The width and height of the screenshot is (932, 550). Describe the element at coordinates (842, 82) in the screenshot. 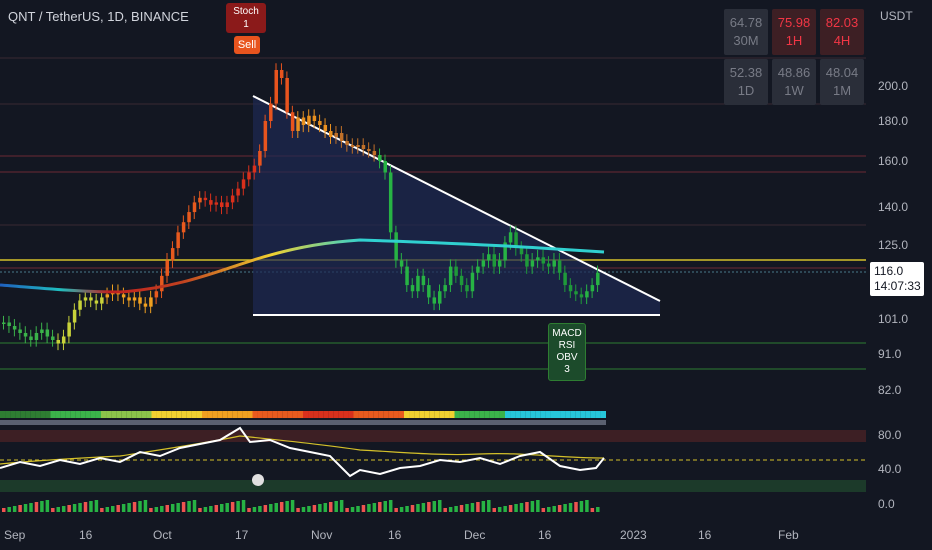

I see `panel-cell: 48.04 1M` at that location.